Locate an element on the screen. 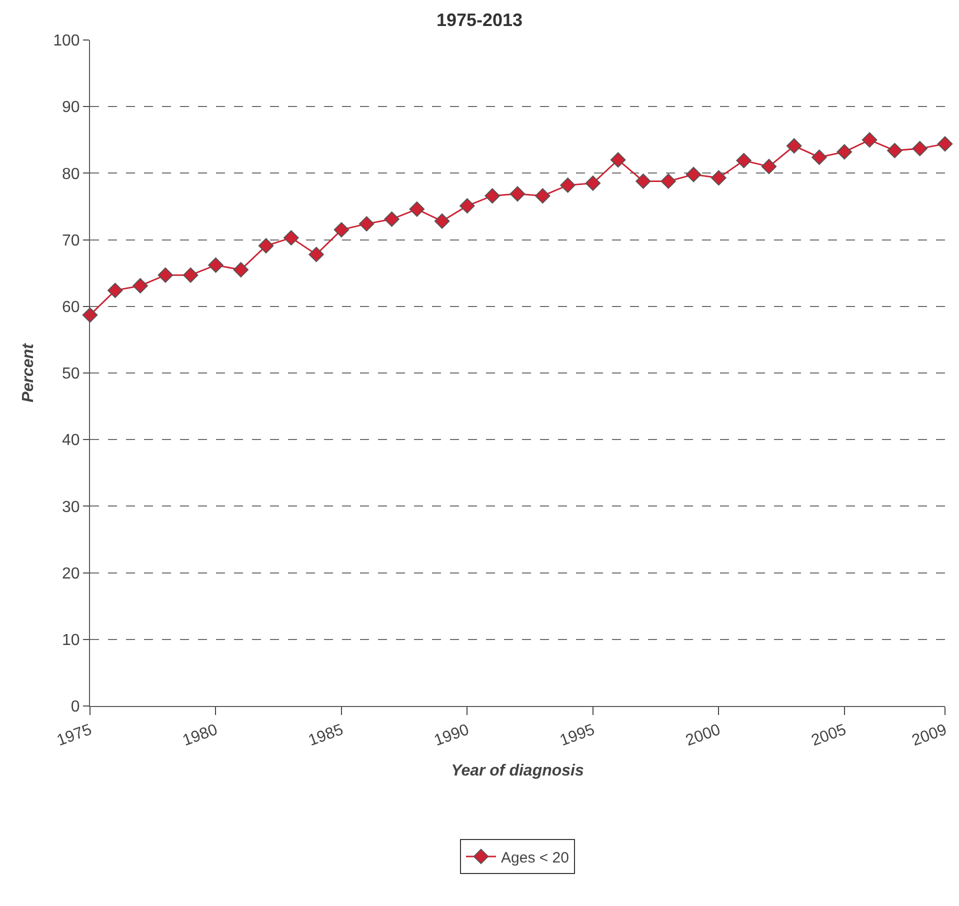  y-tick-label: 40 is located at coordinates (71, 441).